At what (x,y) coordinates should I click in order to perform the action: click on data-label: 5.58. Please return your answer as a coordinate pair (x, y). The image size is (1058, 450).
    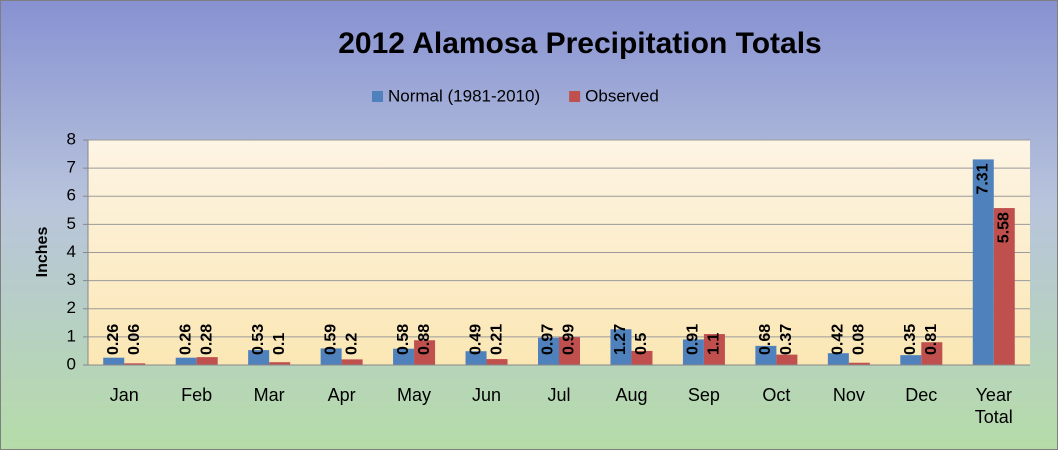
    Looking at the image, I should click on (1003, 227).